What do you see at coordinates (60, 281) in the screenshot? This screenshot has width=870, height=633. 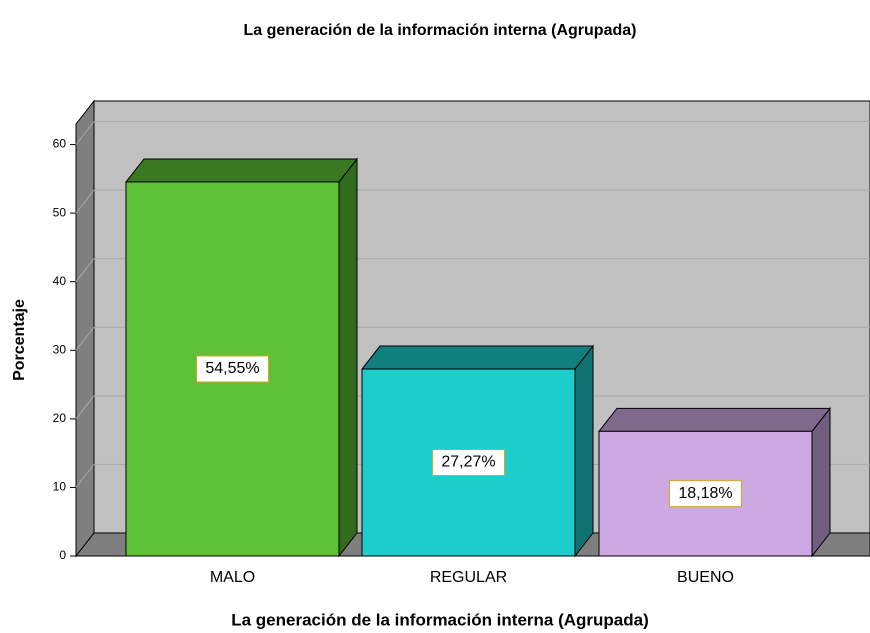 I see `y-tick-label: 40` at bounding box center [60, 281].